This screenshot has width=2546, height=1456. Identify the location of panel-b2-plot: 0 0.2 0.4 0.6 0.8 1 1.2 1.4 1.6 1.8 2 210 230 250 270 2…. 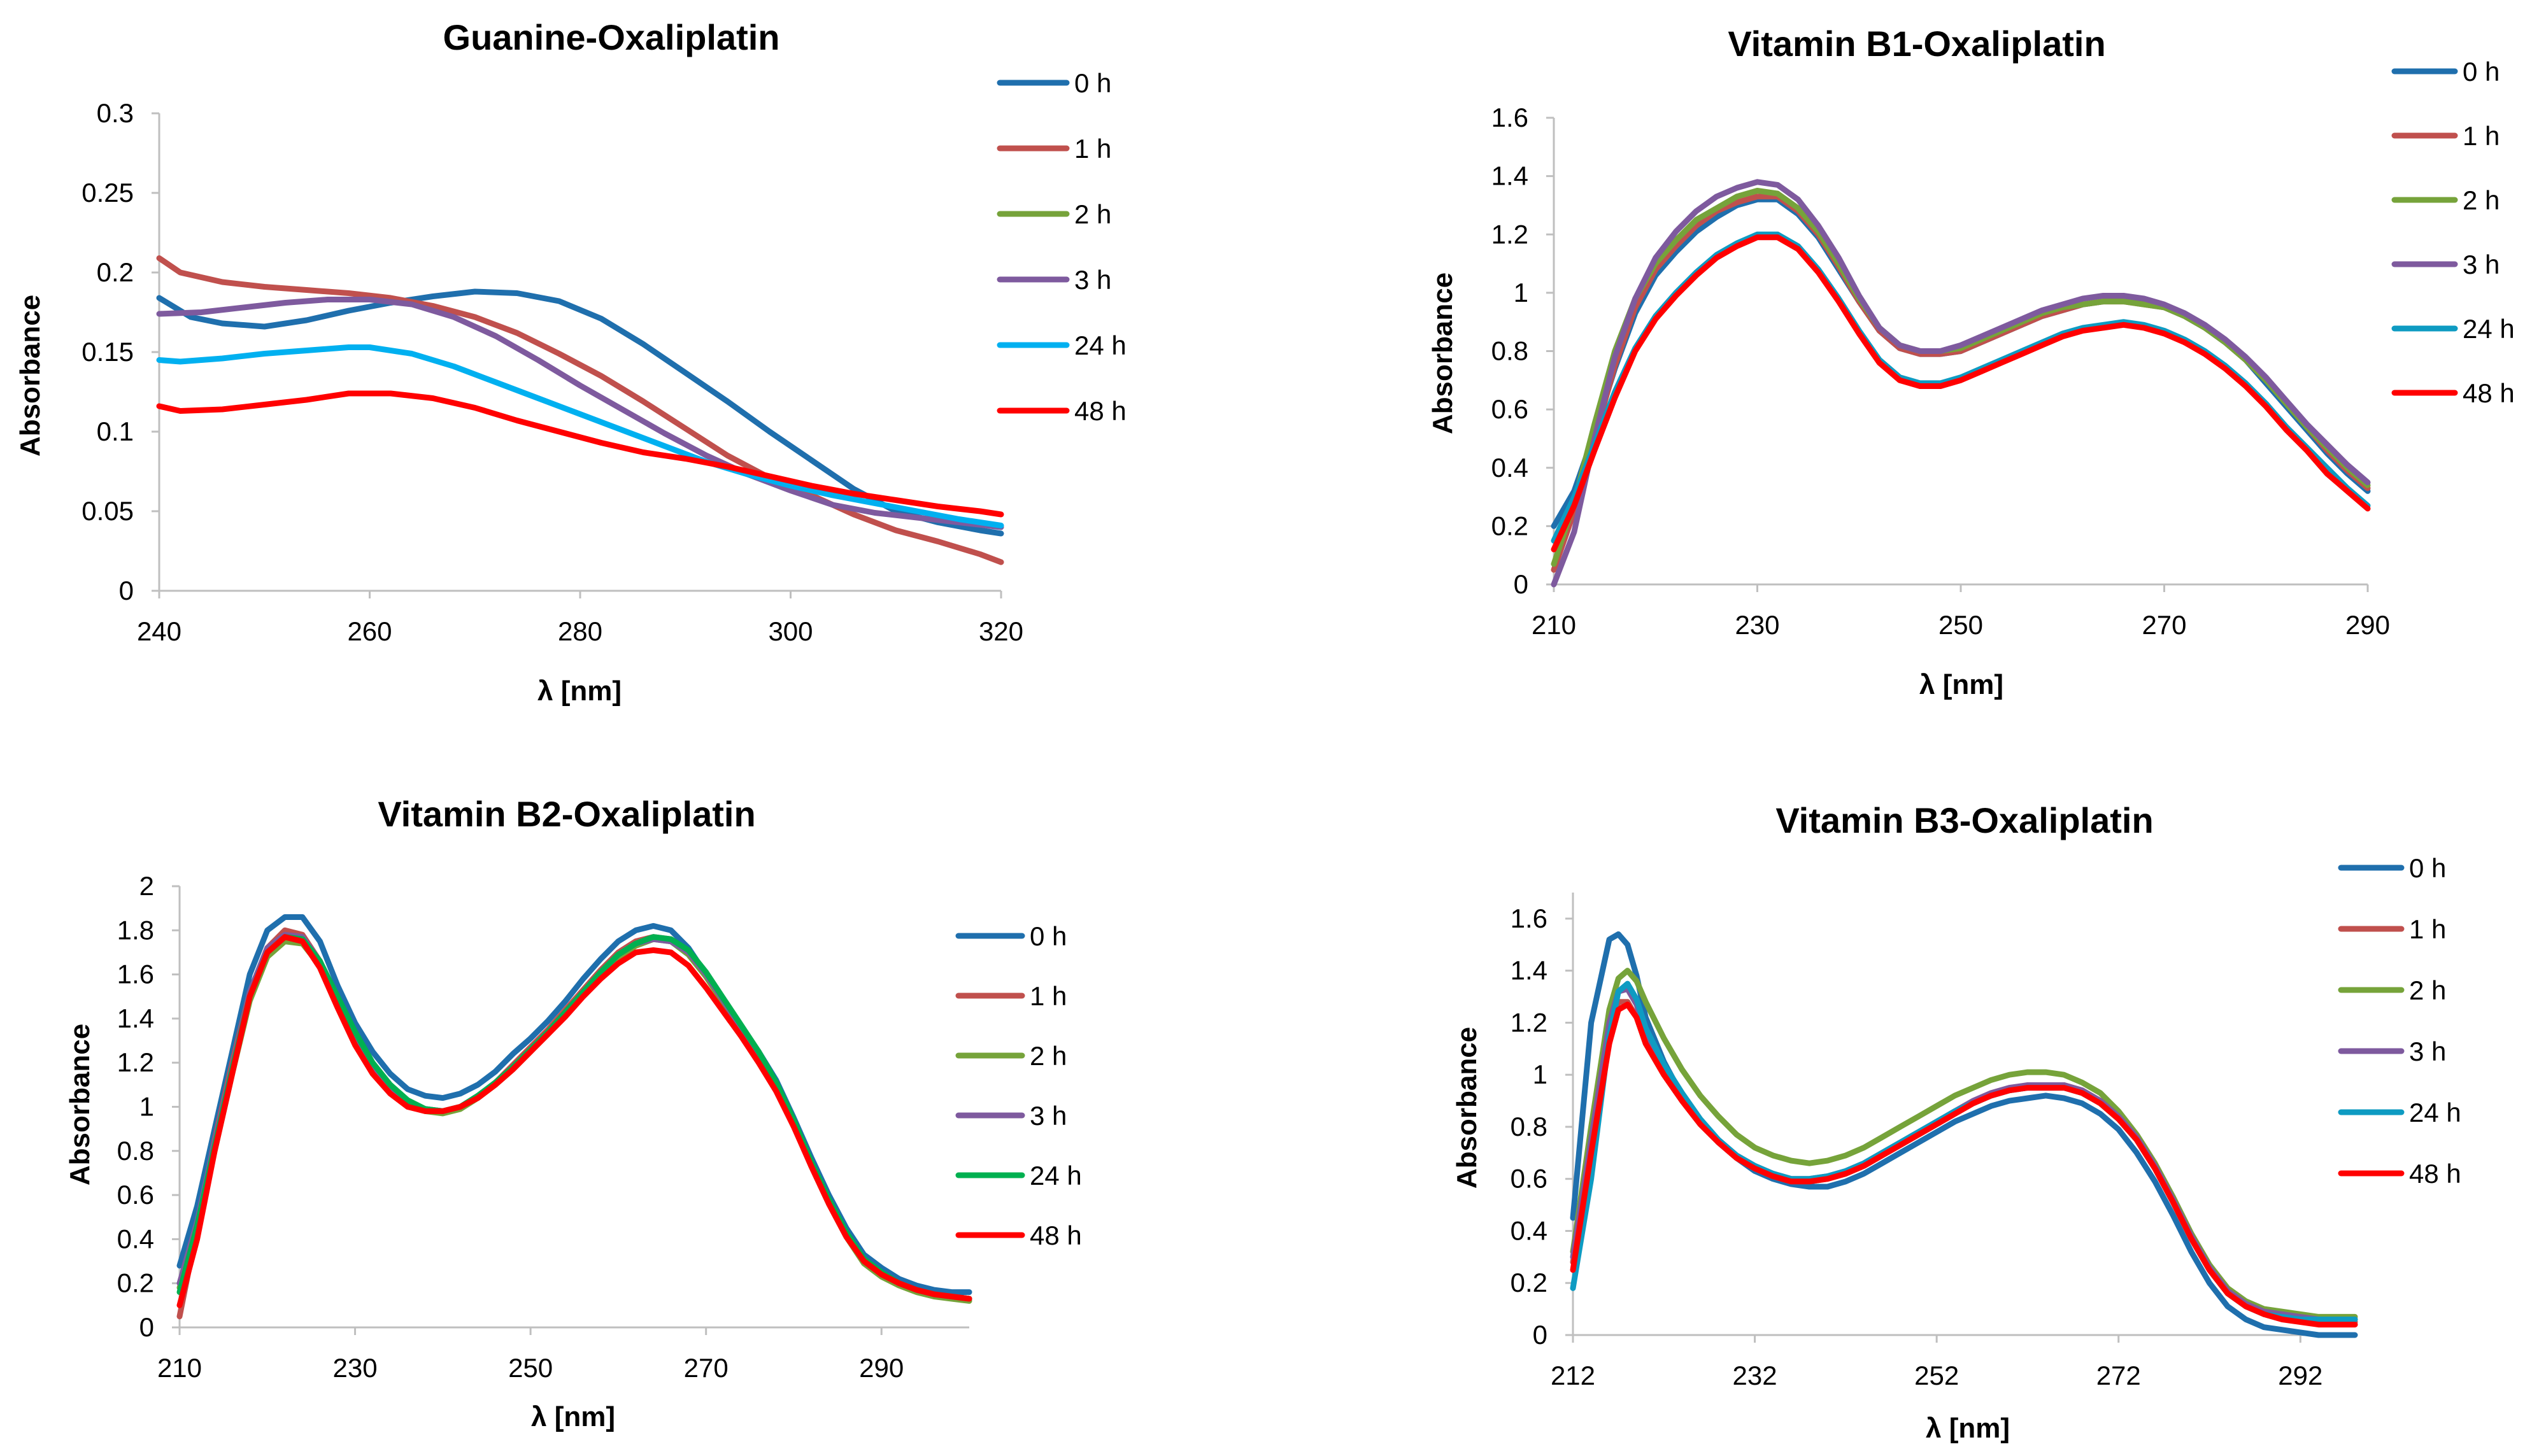
(544, 1127).